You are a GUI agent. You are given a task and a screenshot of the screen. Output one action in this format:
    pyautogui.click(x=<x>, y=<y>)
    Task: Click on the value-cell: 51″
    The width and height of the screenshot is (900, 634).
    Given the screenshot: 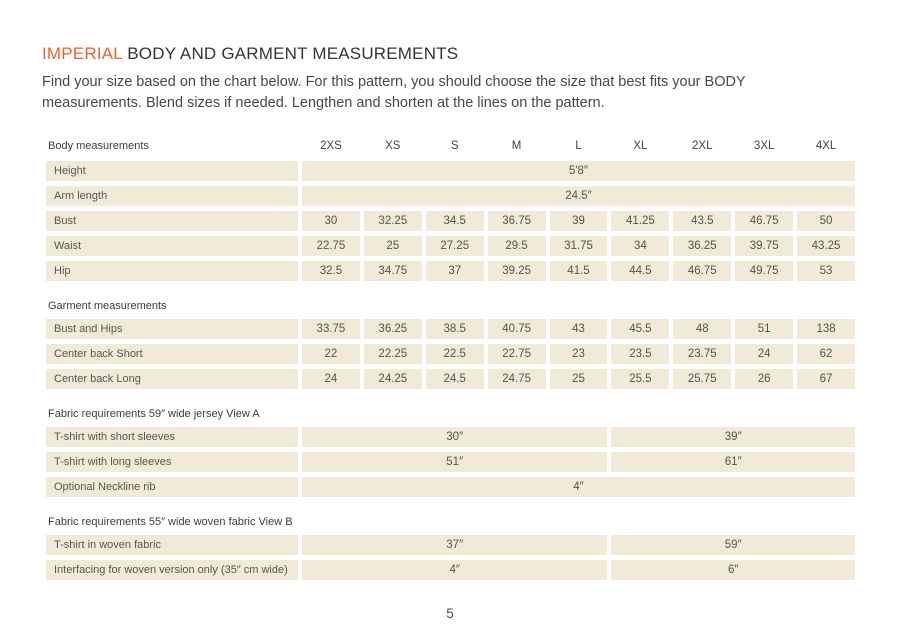 What is the action you would take?
    pyautogui.click(x=455, y=462)
    